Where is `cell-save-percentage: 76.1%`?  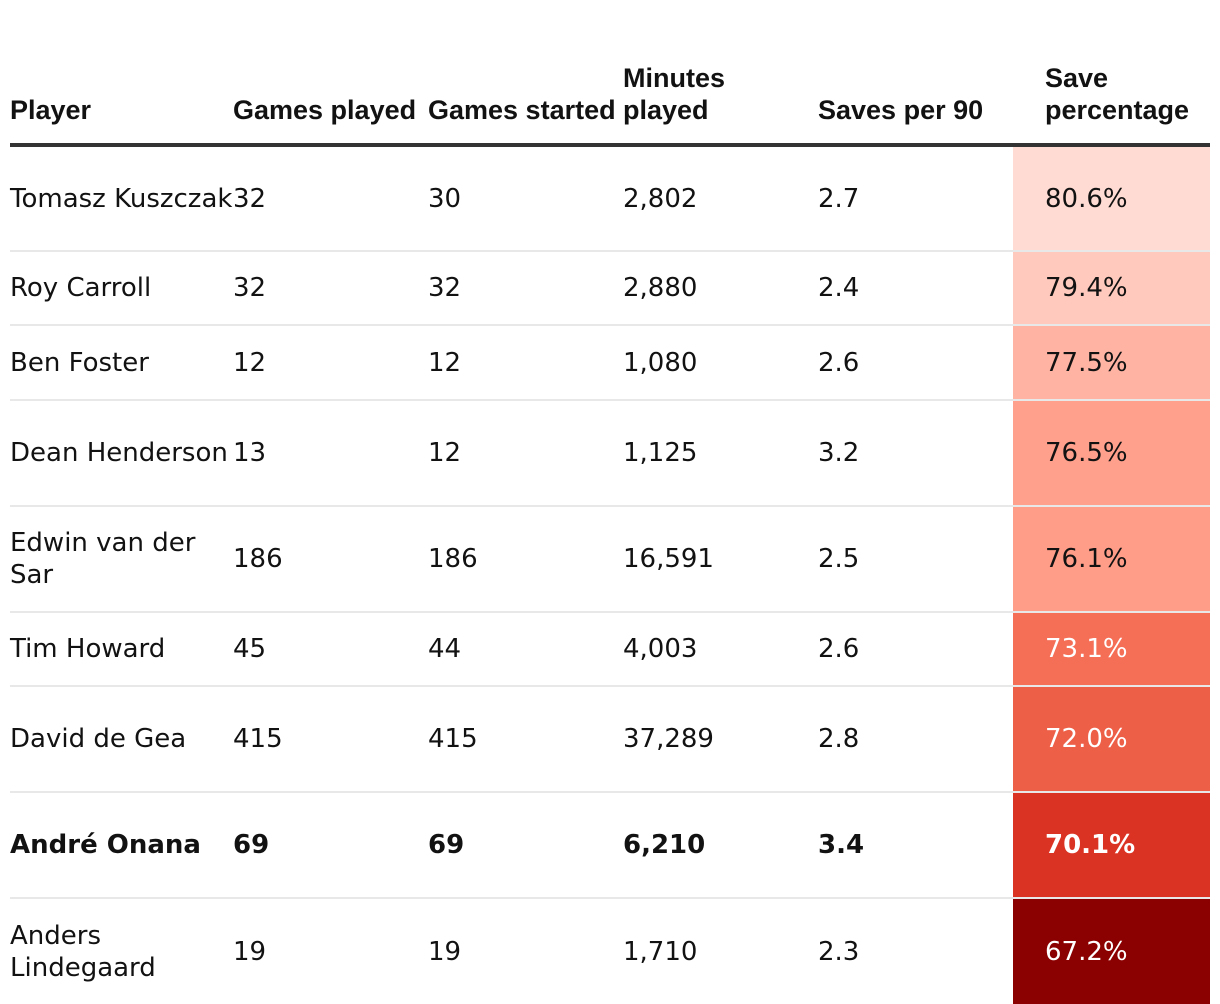
cell-save-percentage: 76.1% is located at coordinates (1111, 559).